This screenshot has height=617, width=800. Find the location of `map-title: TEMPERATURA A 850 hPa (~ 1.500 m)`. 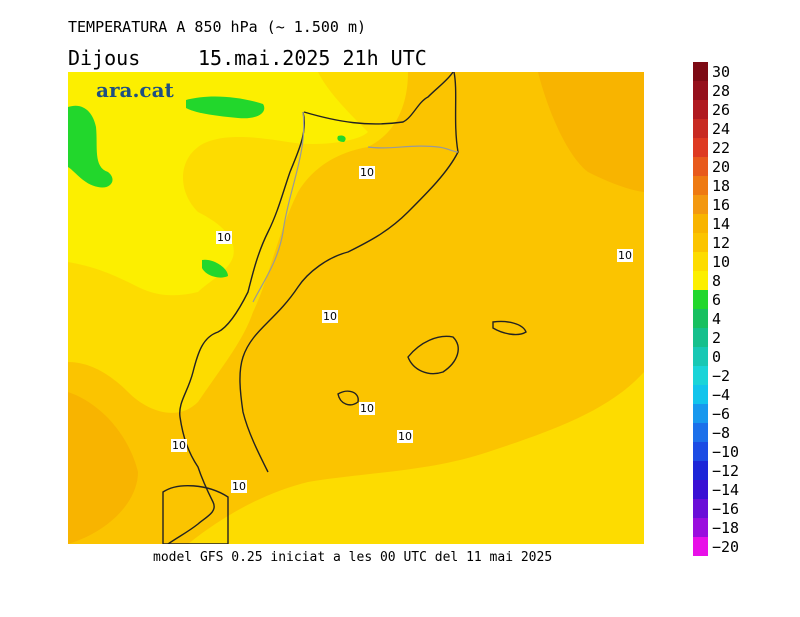

map-title: TEMPERATURA A 850 hPa (~ 1.500 m) is located at coordinates (217, 27).